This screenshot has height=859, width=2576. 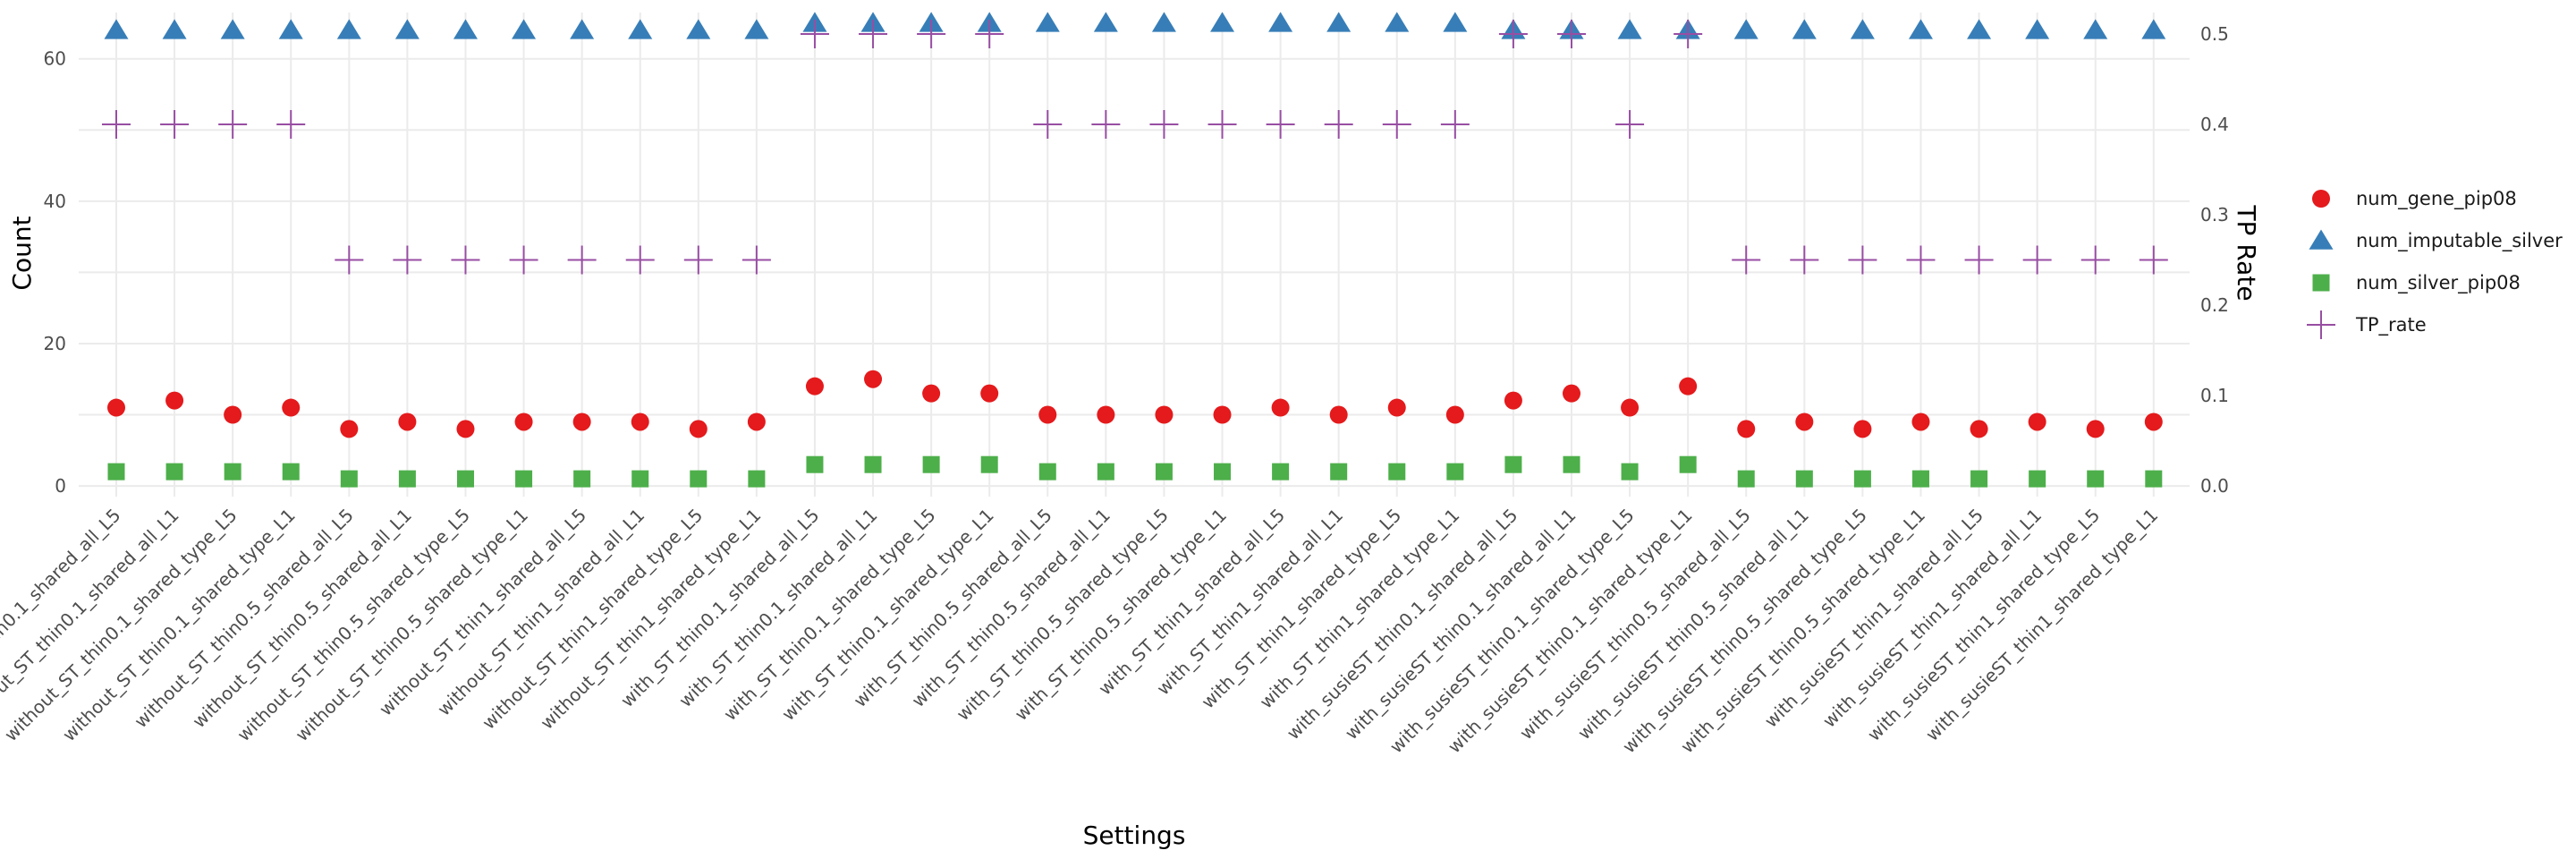 What do you see at coordinates (2436, 199) in the screenshot?
I see `legend-label: num_gene_pip08` at bounding box center [2436, 199].